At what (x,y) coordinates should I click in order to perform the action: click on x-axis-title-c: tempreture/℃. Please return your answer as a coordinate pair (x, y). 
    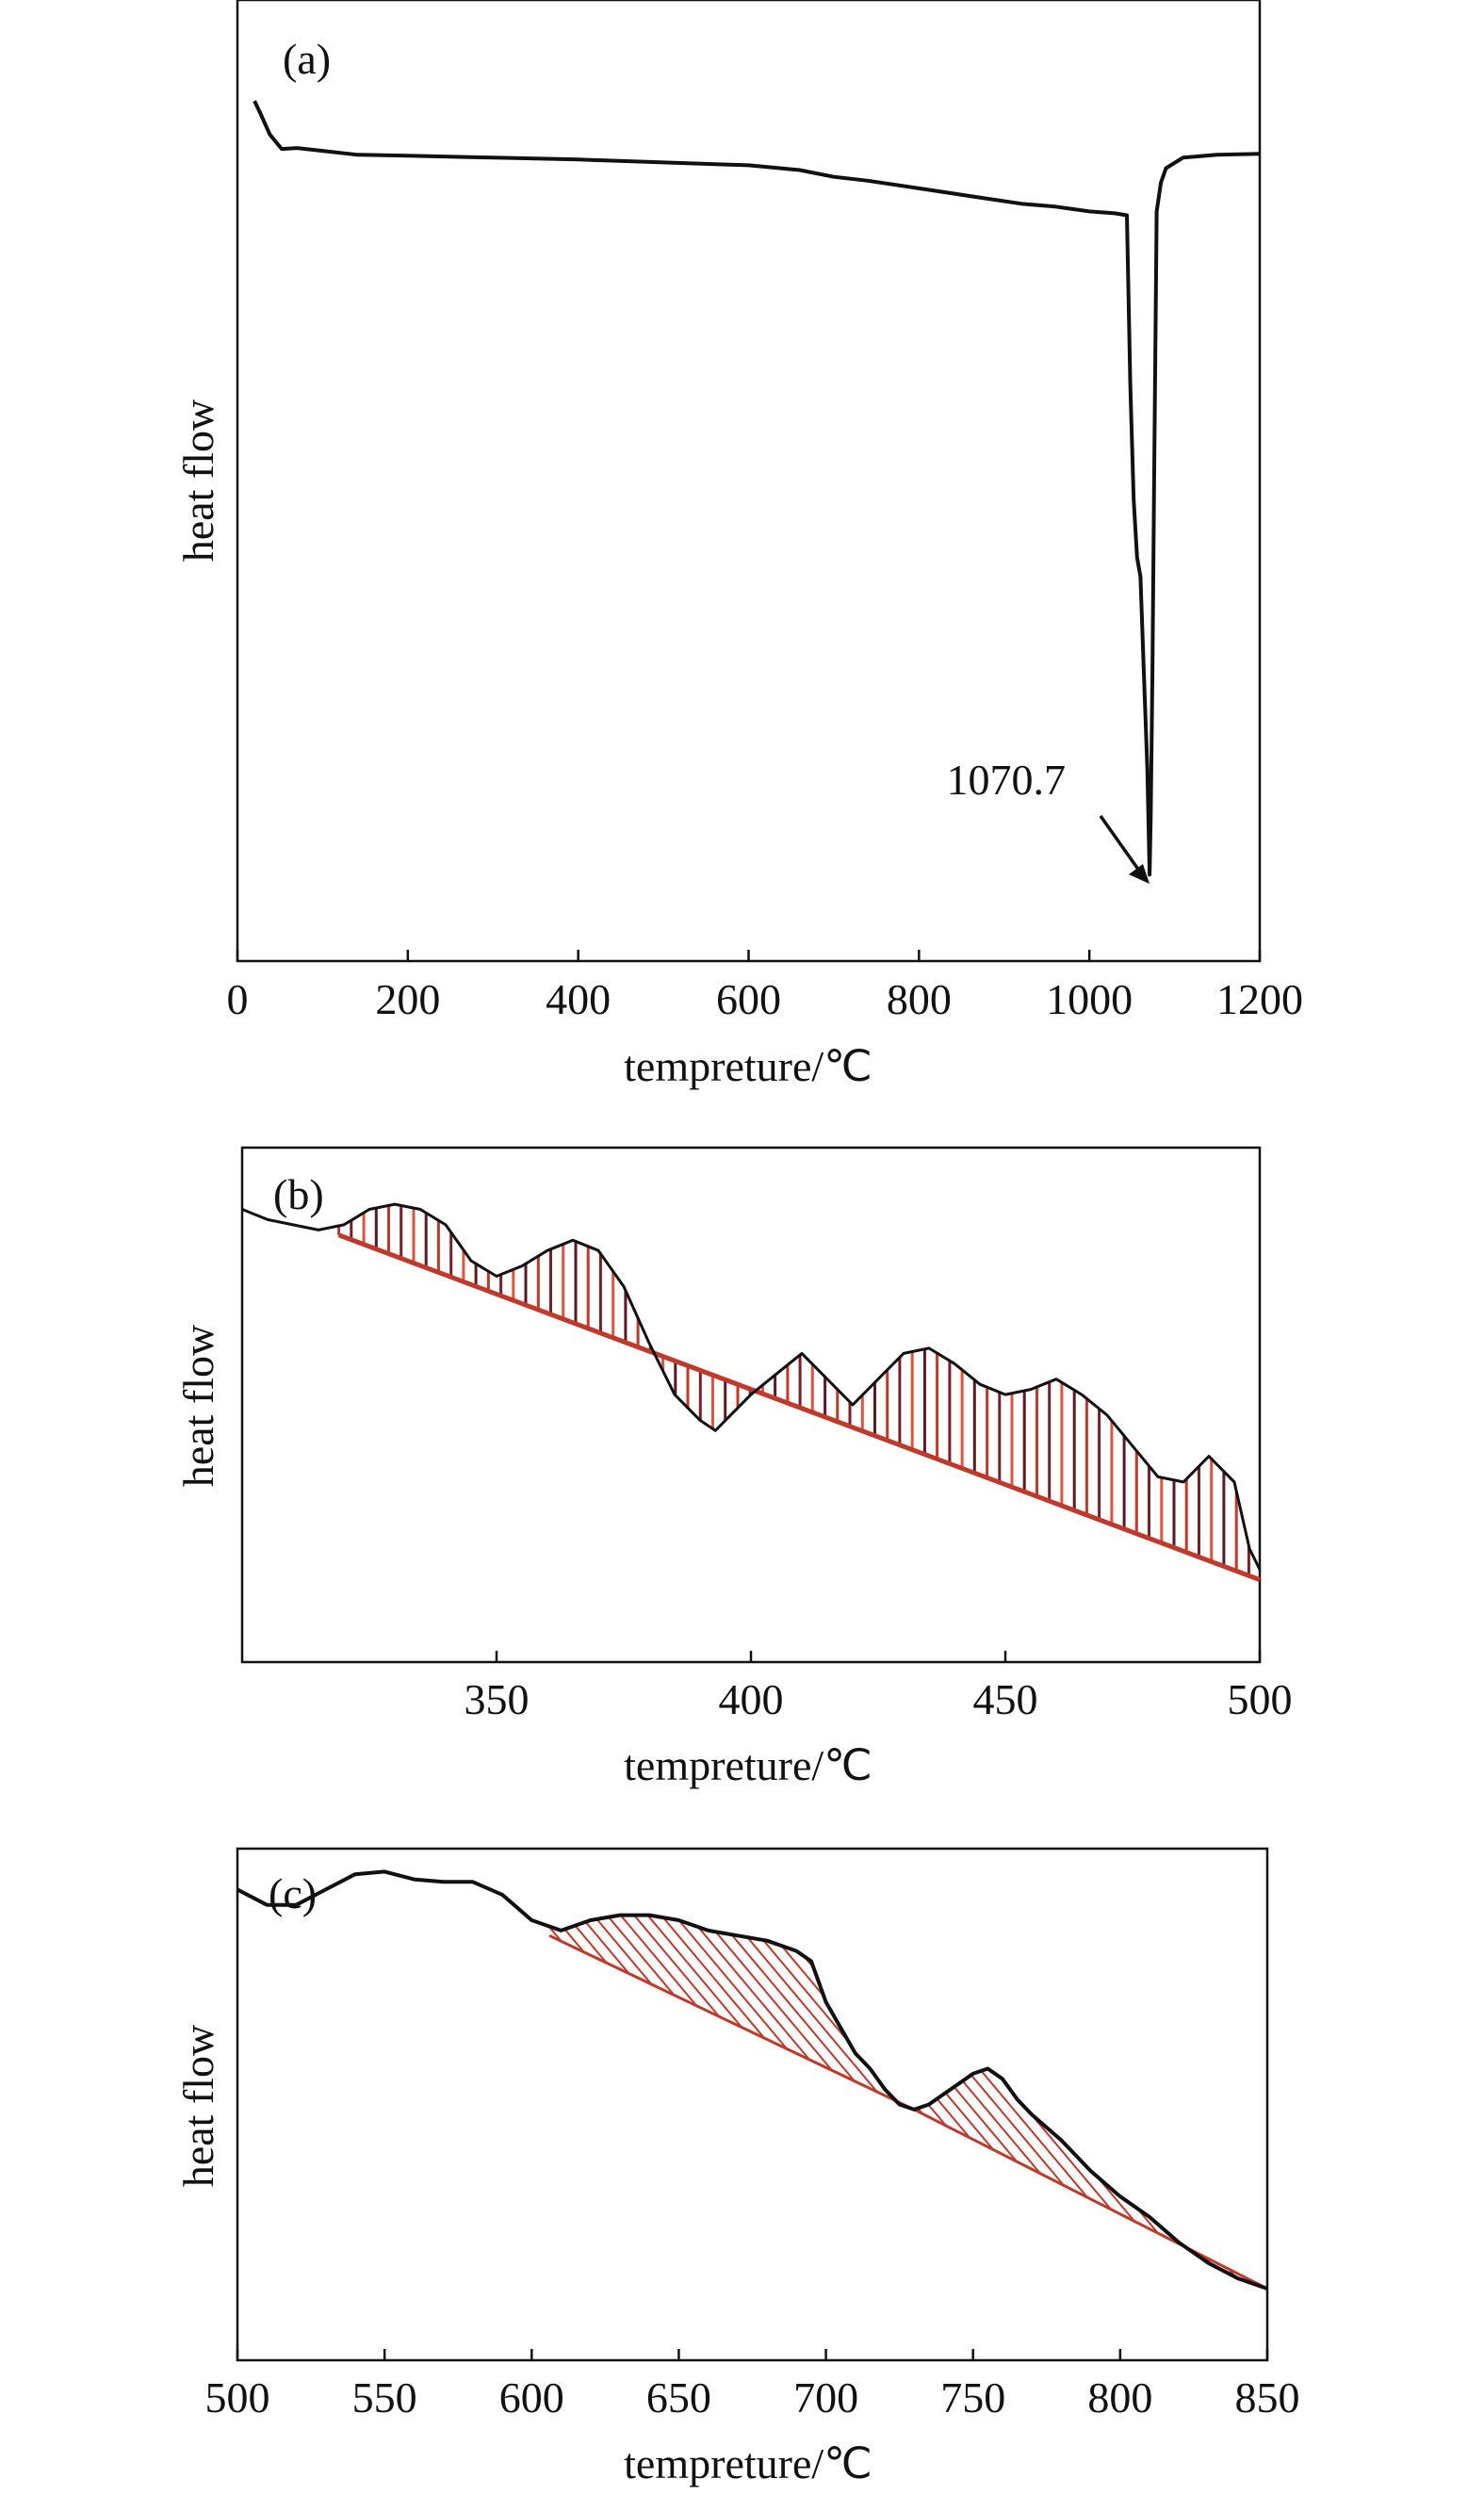
    Looking at the image, I should click on (748, 2463).